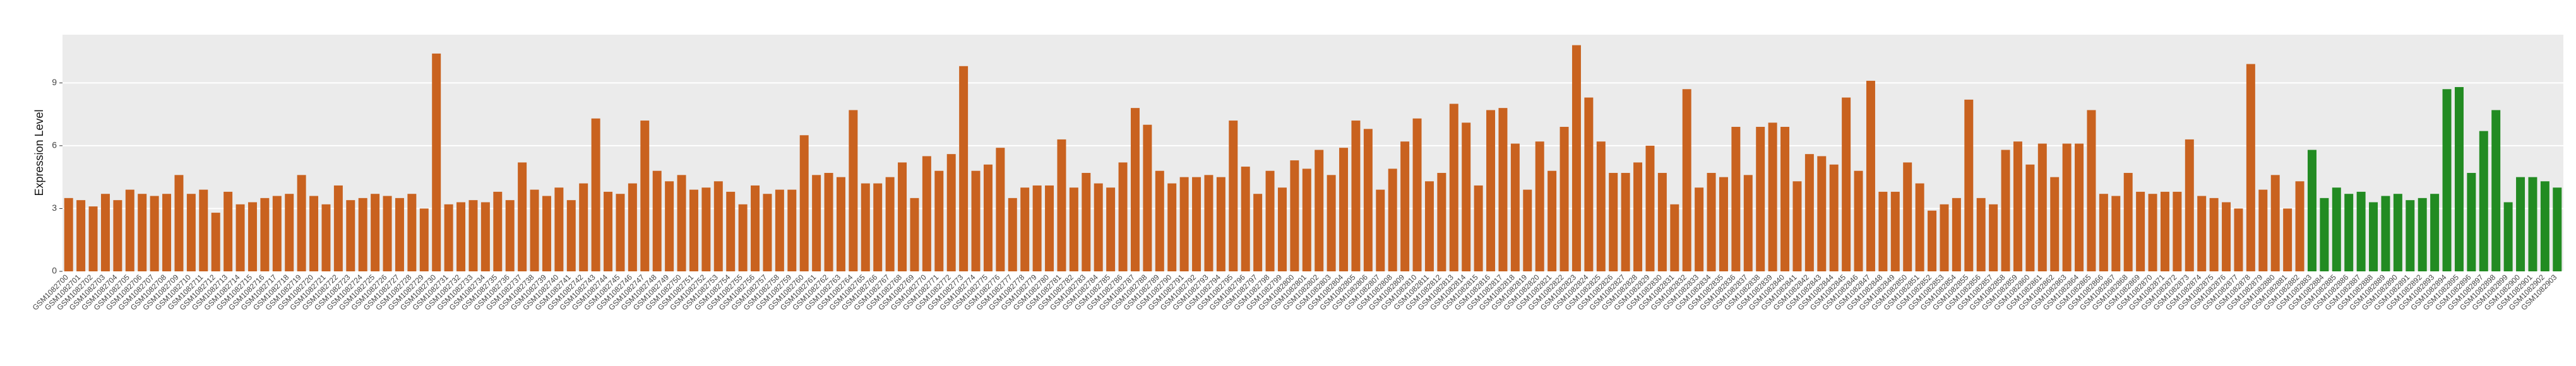  Describe the element at coordinates (54, 145) in the screenshot. I see `y-tick-label: 6` at that location.